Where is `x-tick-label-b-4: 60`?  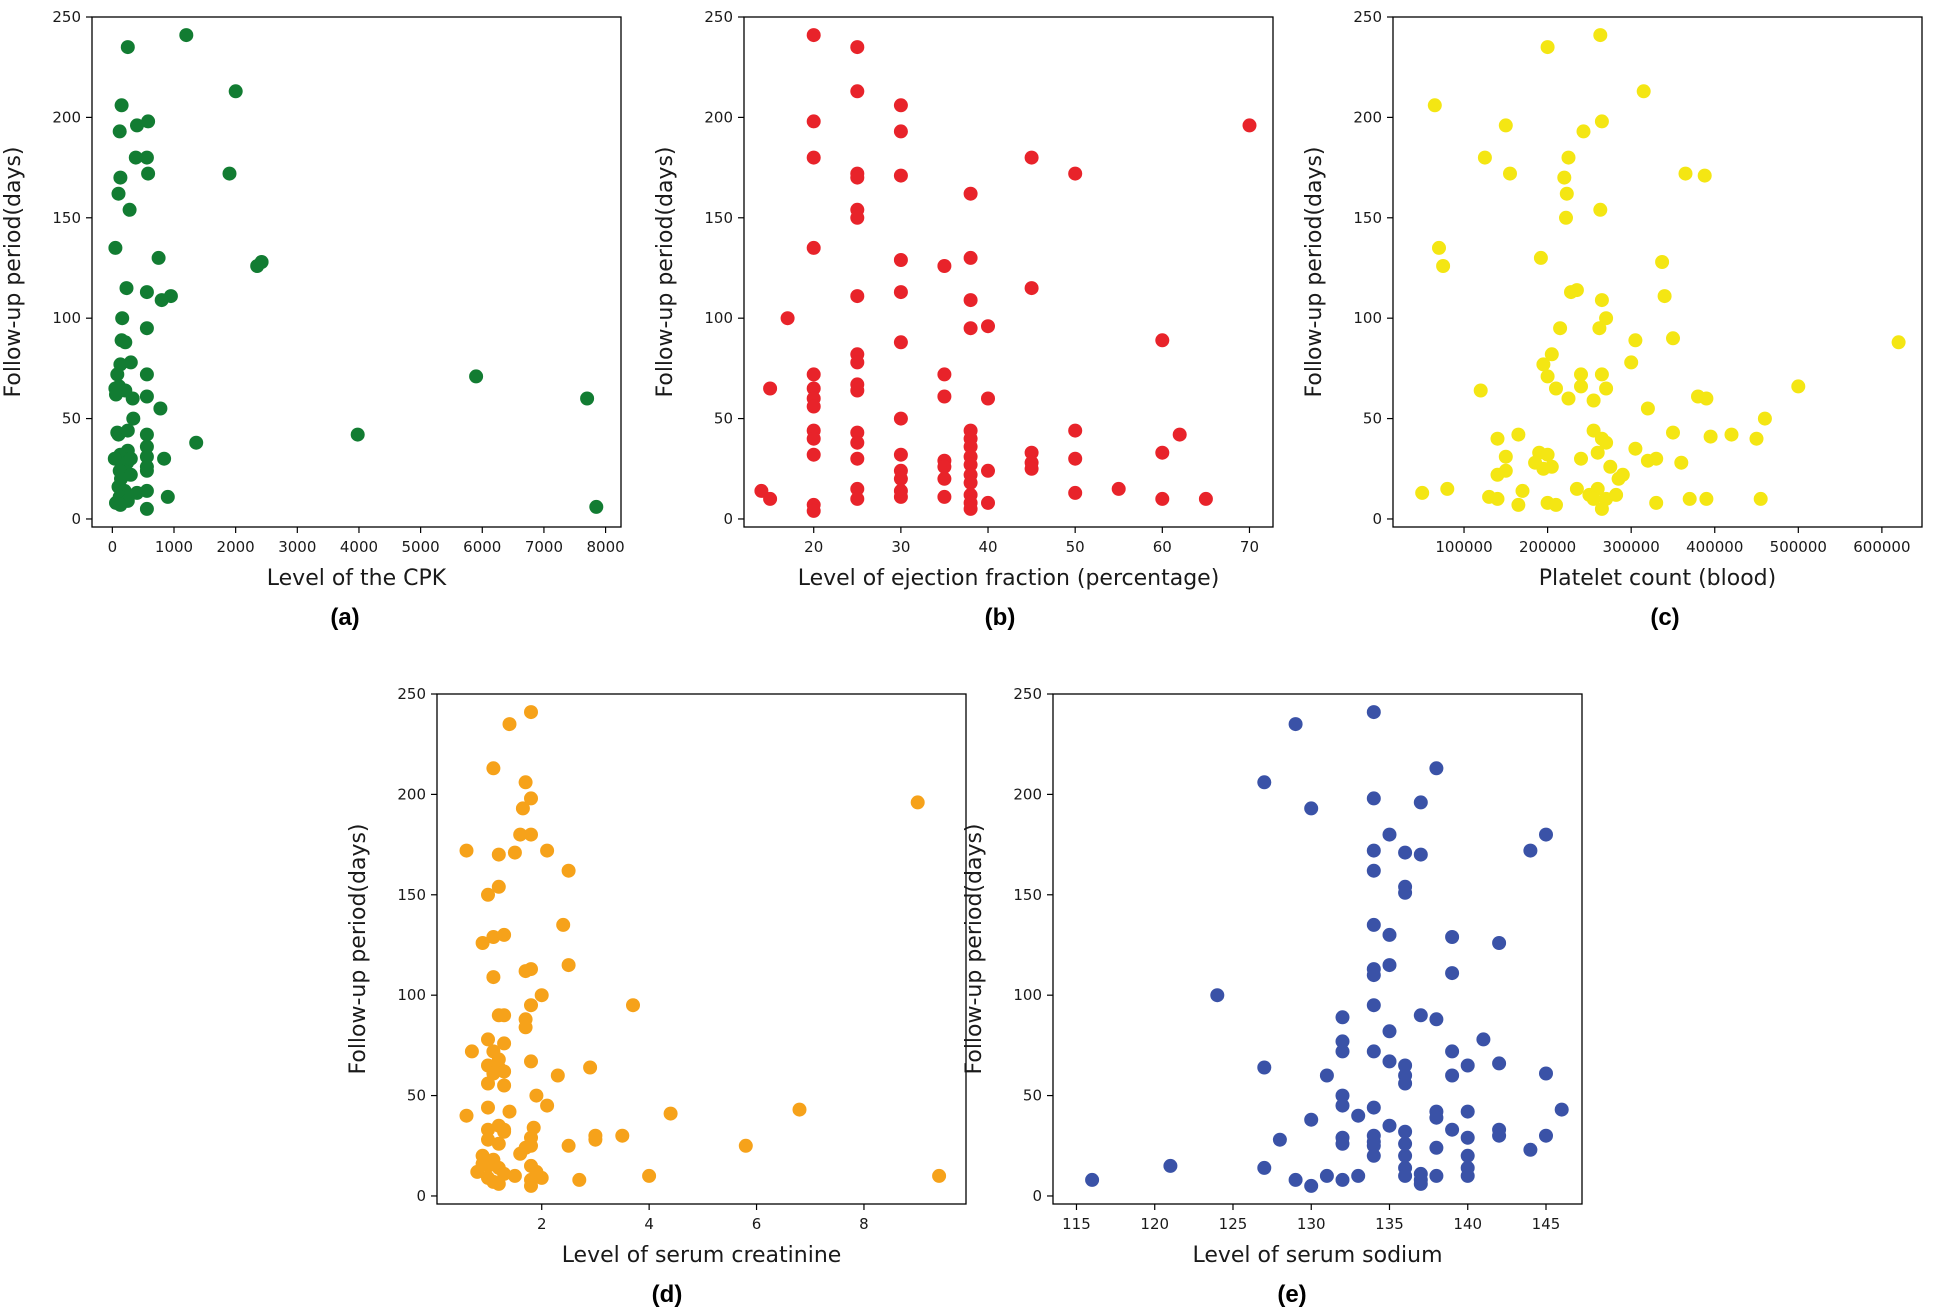
x-tick-label-b-4: 60 is located at coordinates (1162, 547).